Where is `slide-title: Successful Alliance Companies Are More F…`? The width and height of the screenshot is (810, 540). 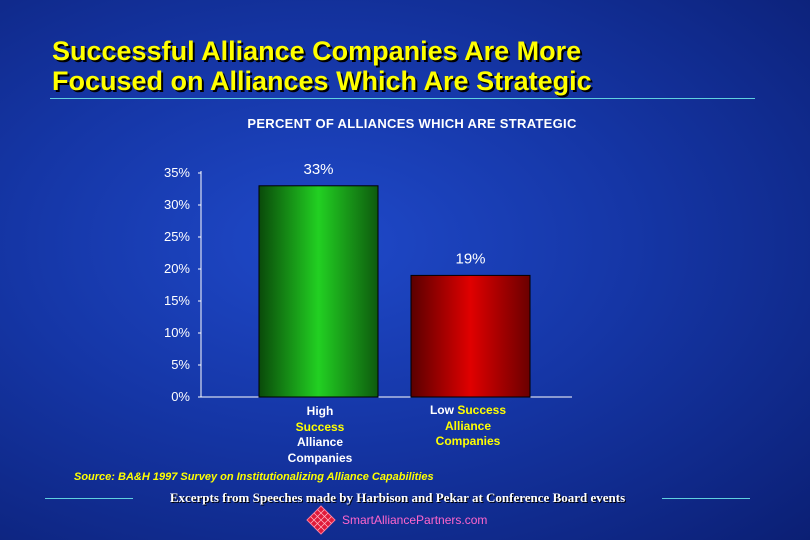 slide-title: Successful Alliance Companies Are More F… is located at coordinates (322, 66).